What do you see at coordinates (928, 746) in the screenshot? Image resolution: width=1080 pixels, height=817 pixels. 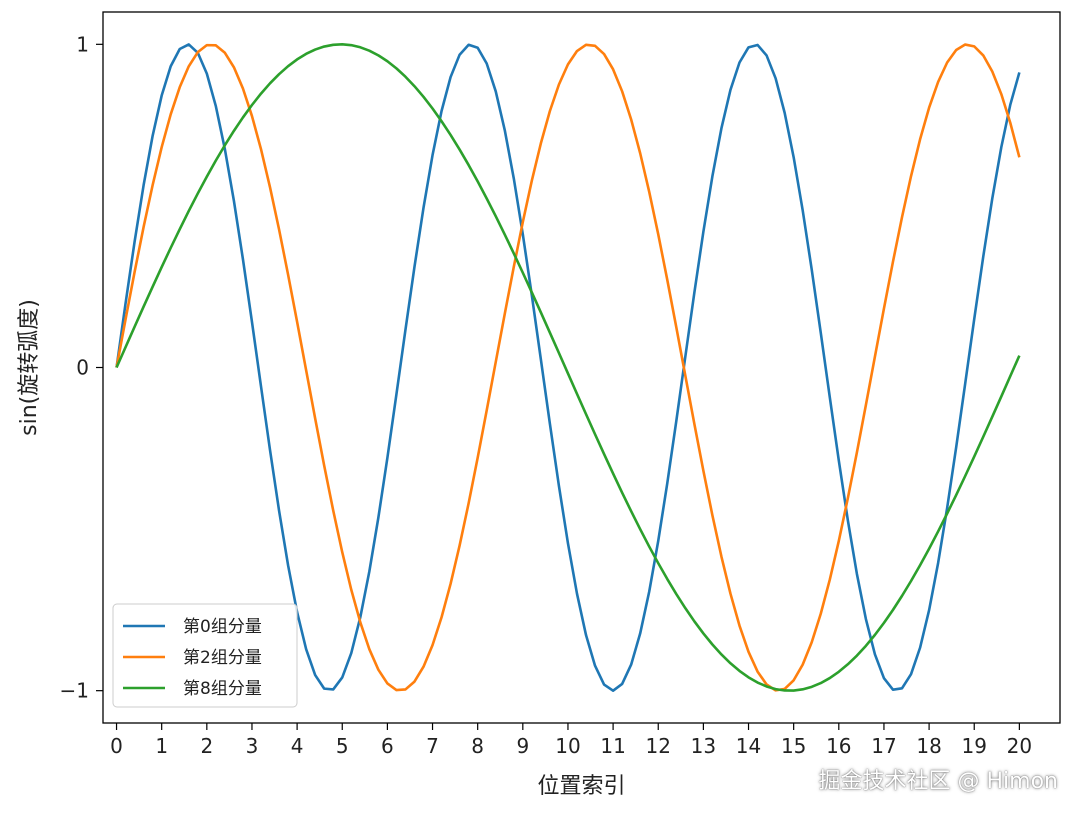 I see `x-tick-label: 18` at bounding box center [928, 746].